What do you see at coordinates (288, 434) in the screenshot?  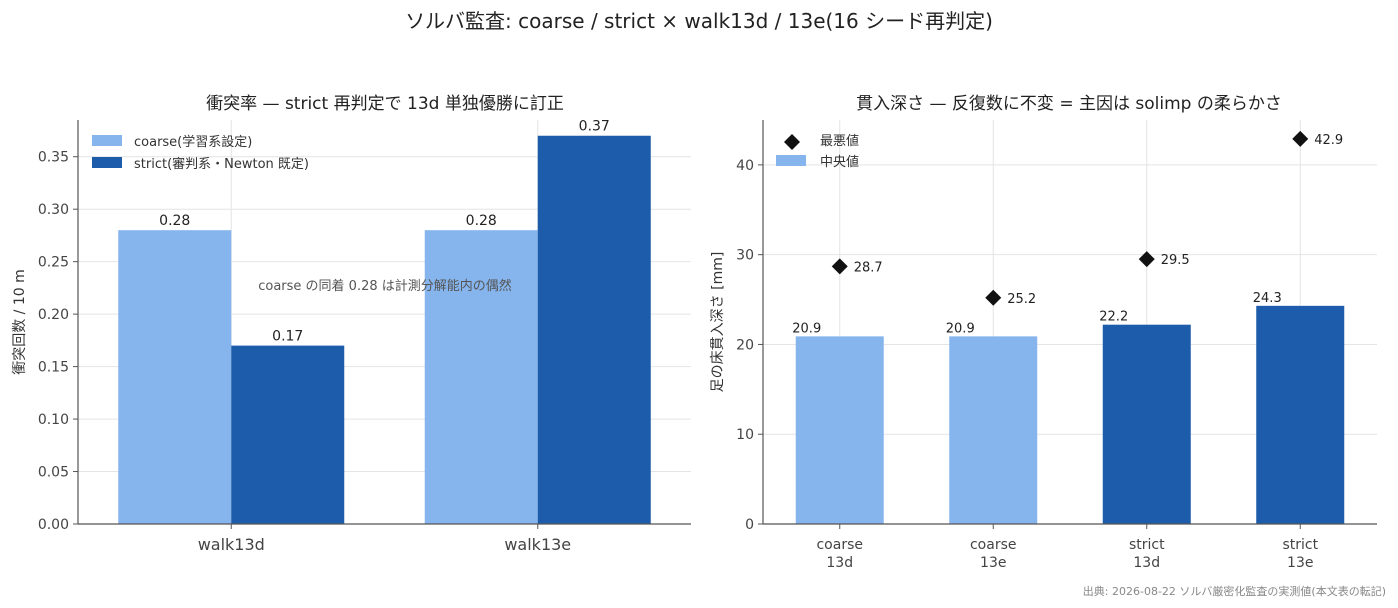 I see `bar-strict-walk13d` at bounding box center [288, 434].